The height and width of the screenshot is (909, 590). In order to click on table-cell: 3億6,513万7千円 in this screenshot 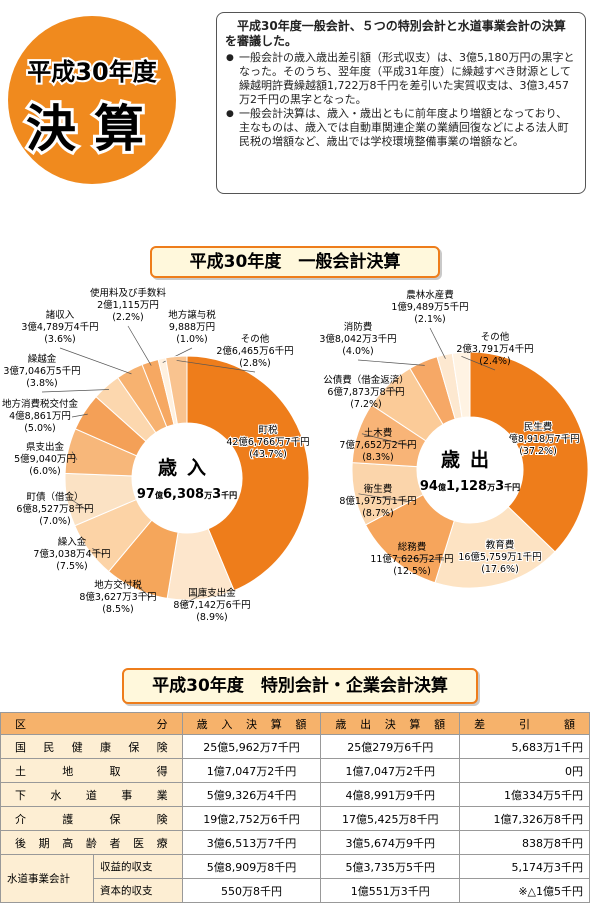, I will do `click(251, 842)`.